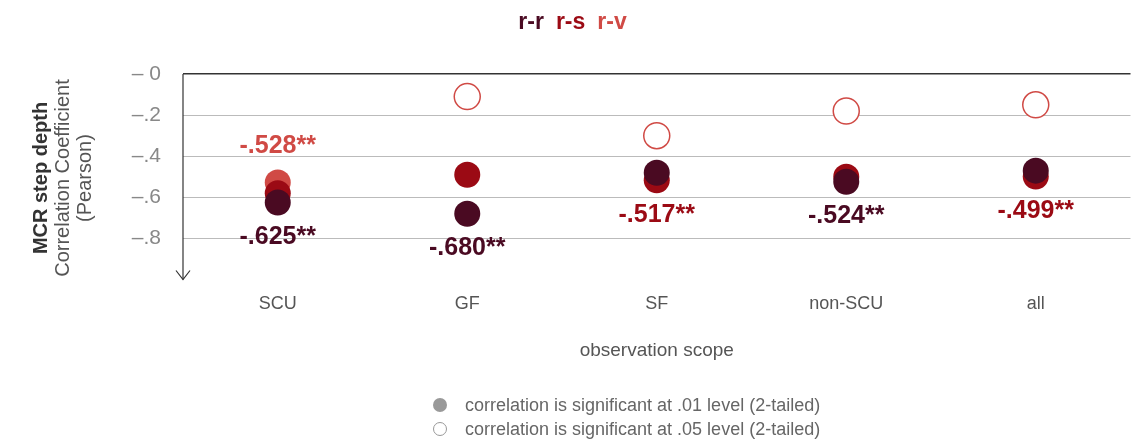 The height and width of the screenshot is (443, 1145). I want to click on data-label: -.625**, so click(278, 234).